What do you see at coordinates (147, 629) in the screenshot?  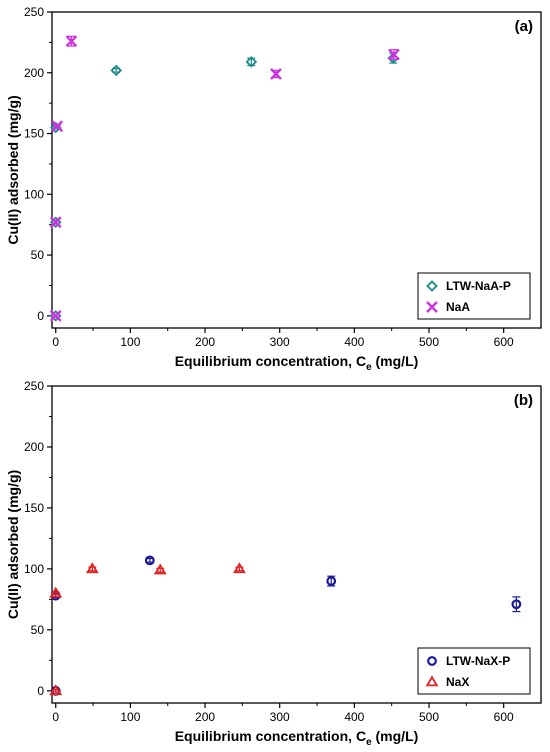 I see `series-nax` at bounding box center [147, 629].